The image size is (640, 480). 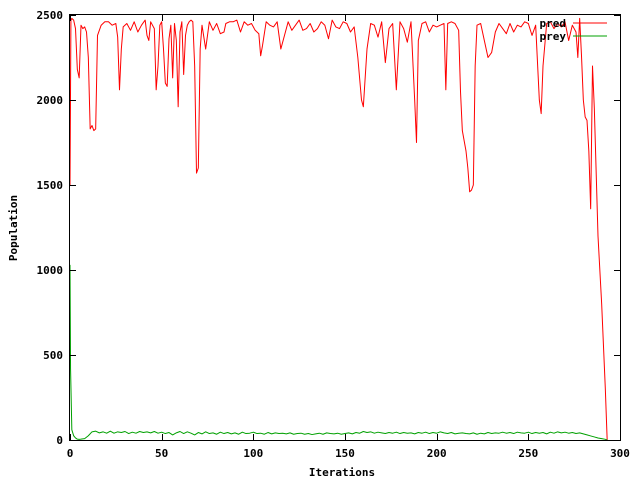 I want to click on x-tick-label: 50, so click(x=161, y=453).